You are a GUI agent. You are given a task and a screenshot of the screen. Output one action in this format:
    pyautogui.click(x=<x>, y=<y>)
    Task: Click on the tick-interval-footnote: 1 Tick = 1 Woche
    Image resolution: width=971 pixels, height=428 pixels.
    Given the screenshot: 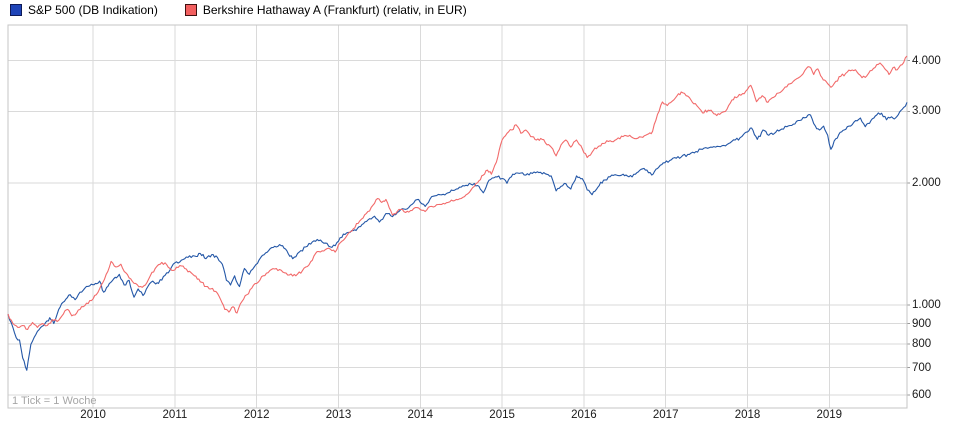 What is the action you would take?
    pyautogui.click(x=54, y=401)
    